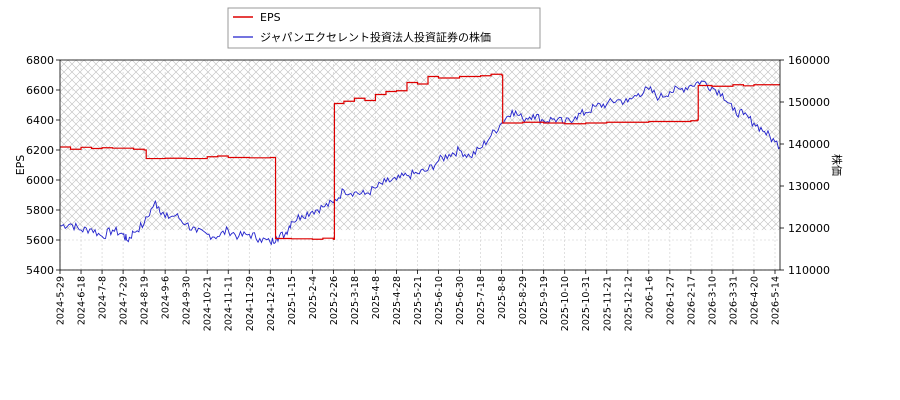 The width and height of the screenshot is (900, 400). Describe the element at coordinates (776, 300) in the screenshot. I see `x-tick-label: 2026-5-14` at that location.